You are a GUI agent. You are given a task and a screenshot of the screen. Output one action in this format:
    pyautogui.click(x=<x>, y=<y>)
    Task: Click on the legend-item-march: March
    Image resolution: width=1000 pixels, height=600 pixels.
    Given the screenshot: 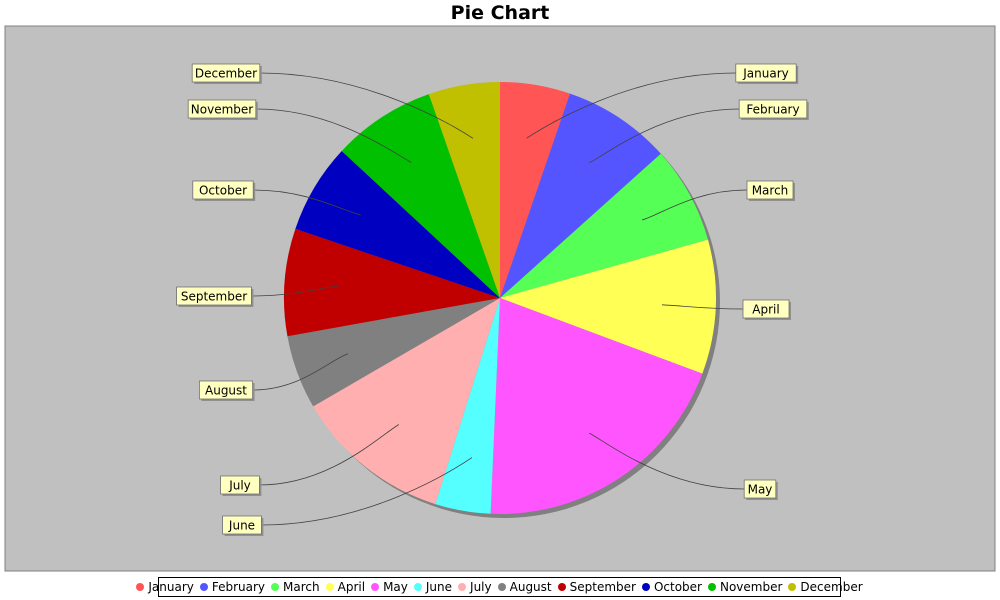 What is the action you would take?
    pyautogui.click(x=295, y=587)
    